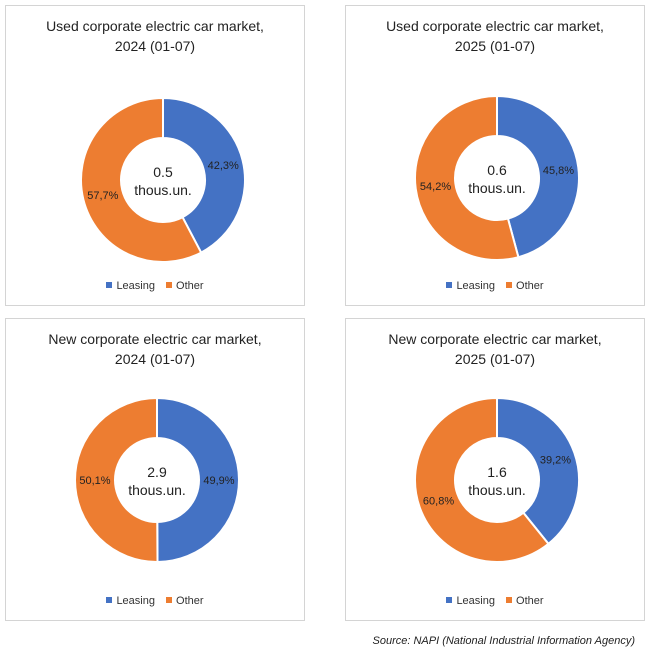 The width and height of the screenshot is (655, 654). What do you see at coordinates (163, 172) in the screenshot?
I see `center-total-value: 0.5` at bounding box center [163, 172].